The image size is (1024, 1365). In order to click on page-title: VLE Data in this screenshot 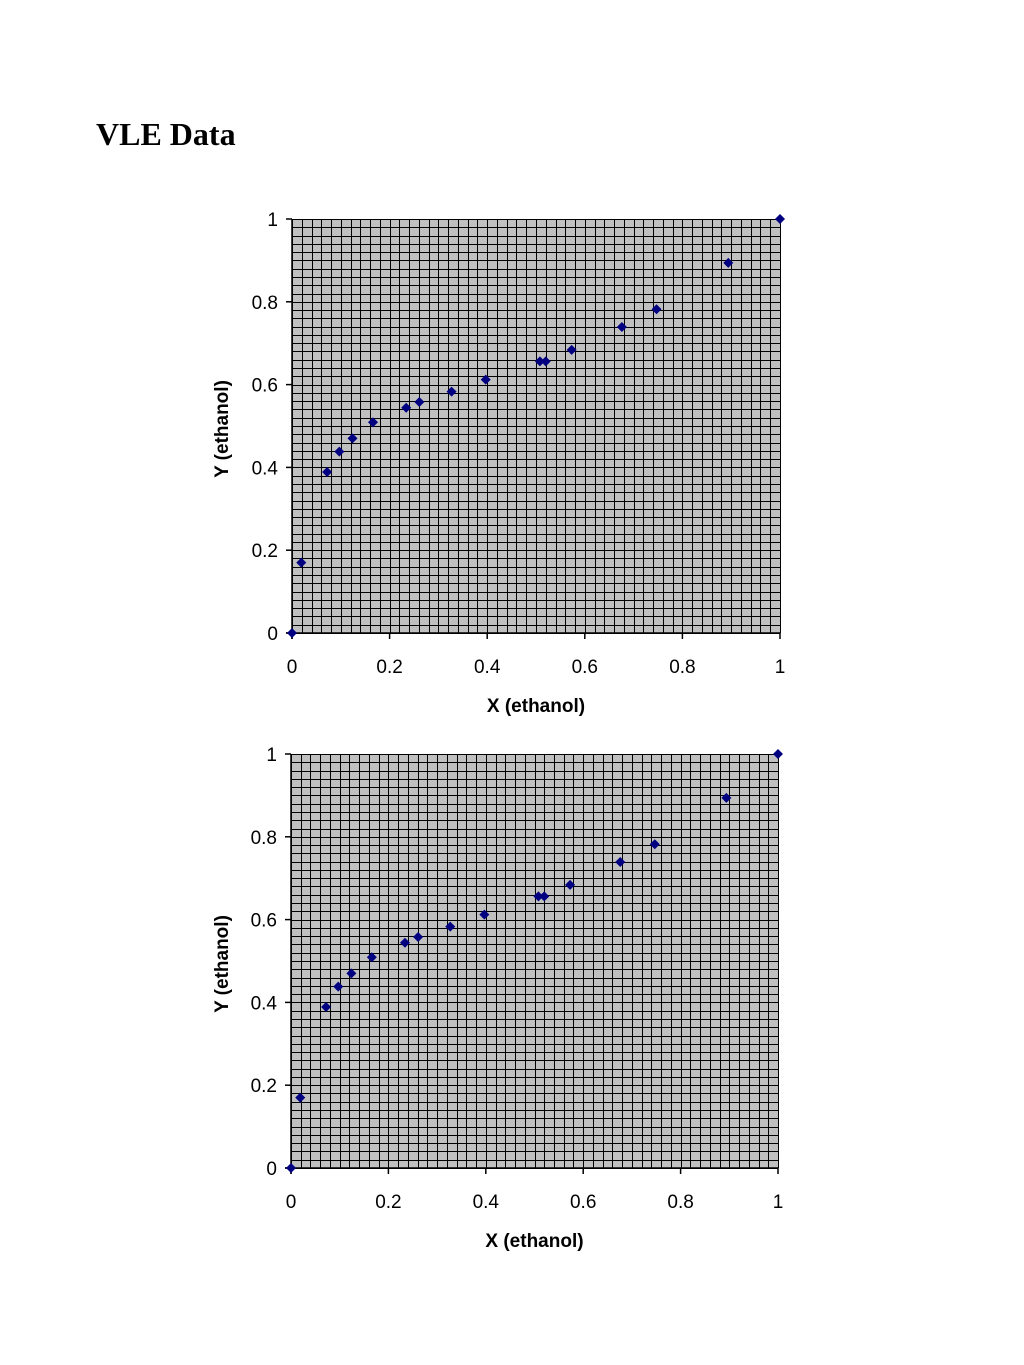, I will do `click(166, 134)`.